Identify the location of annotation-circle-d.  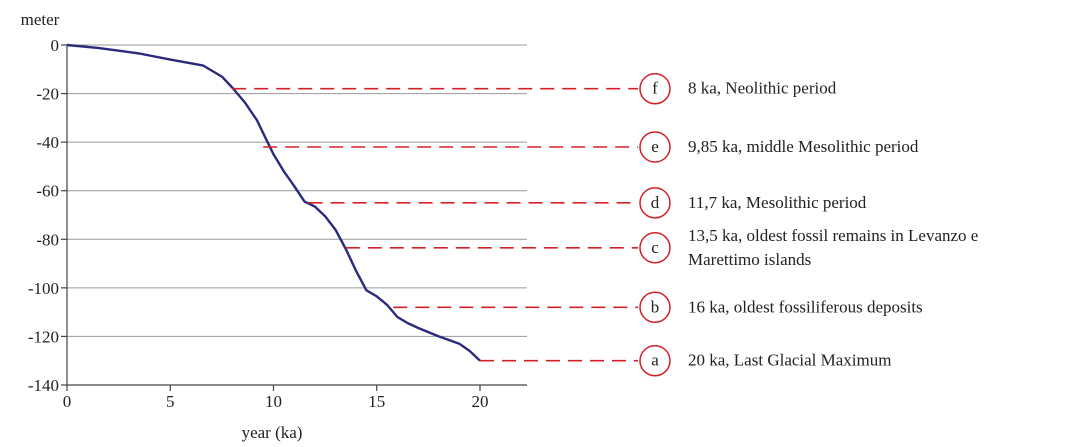
(655, 203).